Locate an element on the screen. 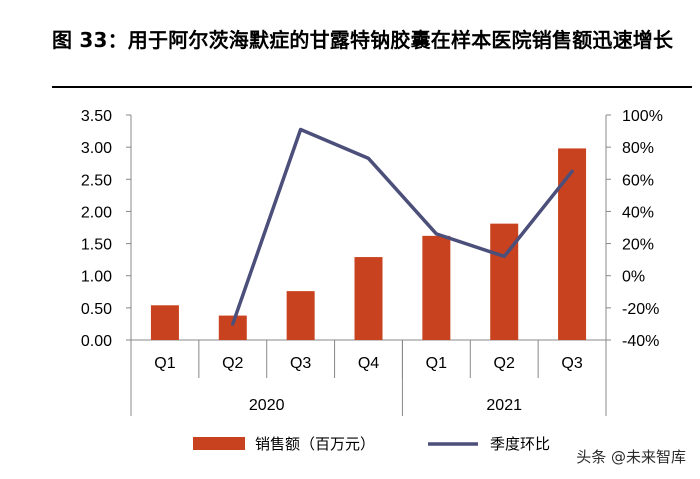 This screenshot has width=700, height=479. left-tick-label: 2.00 is located at coordinates (96, 212).